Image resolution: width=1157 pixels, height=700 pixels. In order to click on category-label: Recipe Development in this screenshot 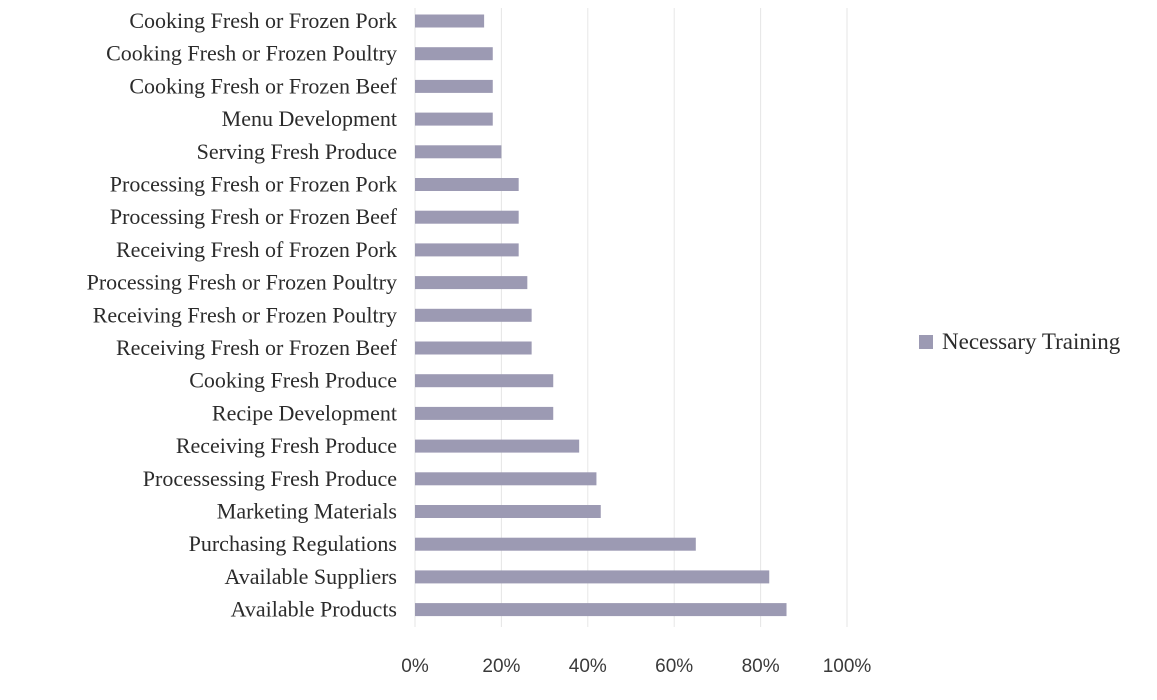, I will do `click(304, 412)`.